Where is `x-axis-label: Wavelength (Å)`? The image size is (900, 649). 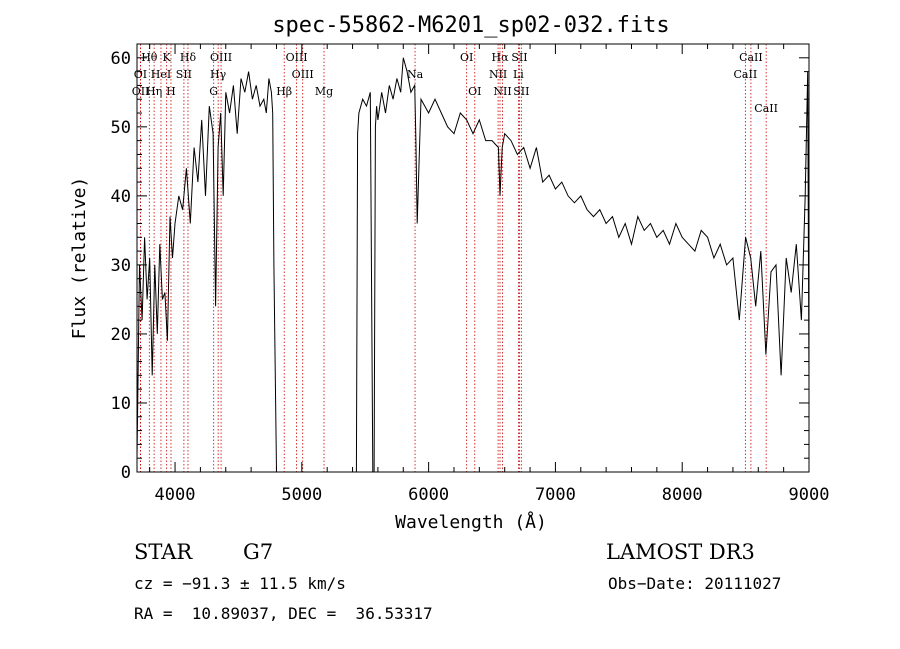 x-axis-label: Wavelength (Å) is located at coordinates (471, 522).